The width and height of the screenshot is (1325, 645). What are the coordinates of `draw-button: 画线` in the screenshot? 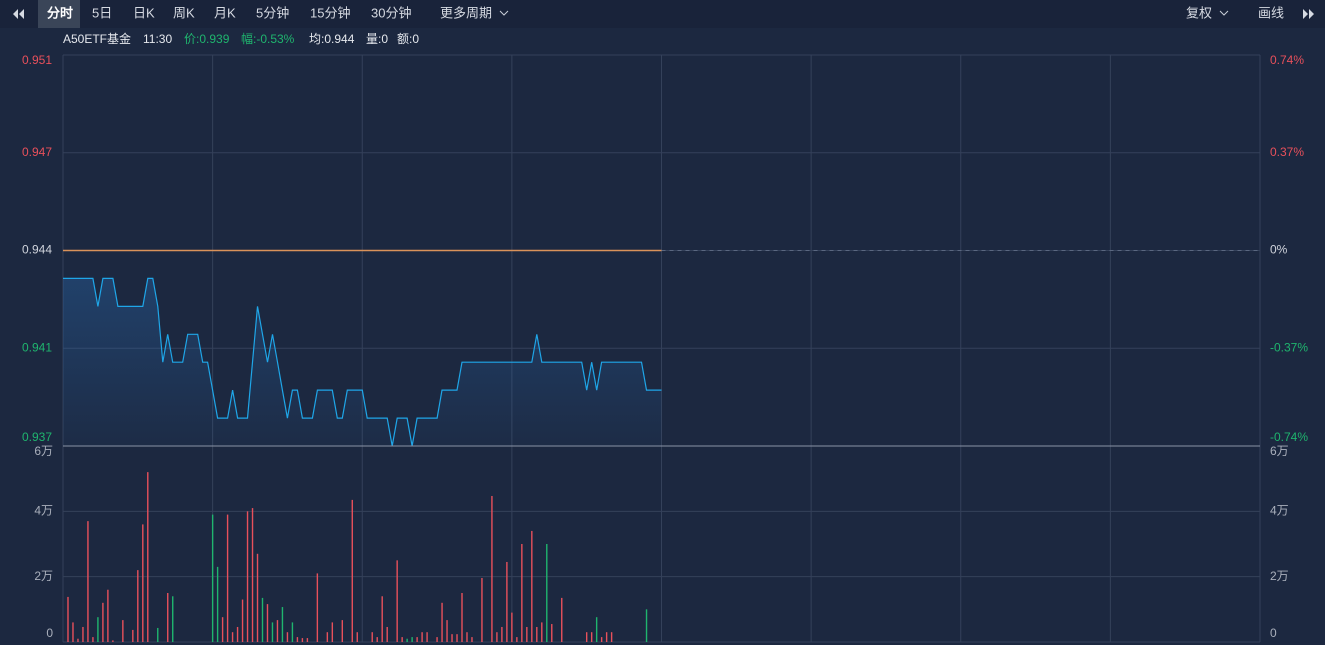 It's located at (1271, 12).